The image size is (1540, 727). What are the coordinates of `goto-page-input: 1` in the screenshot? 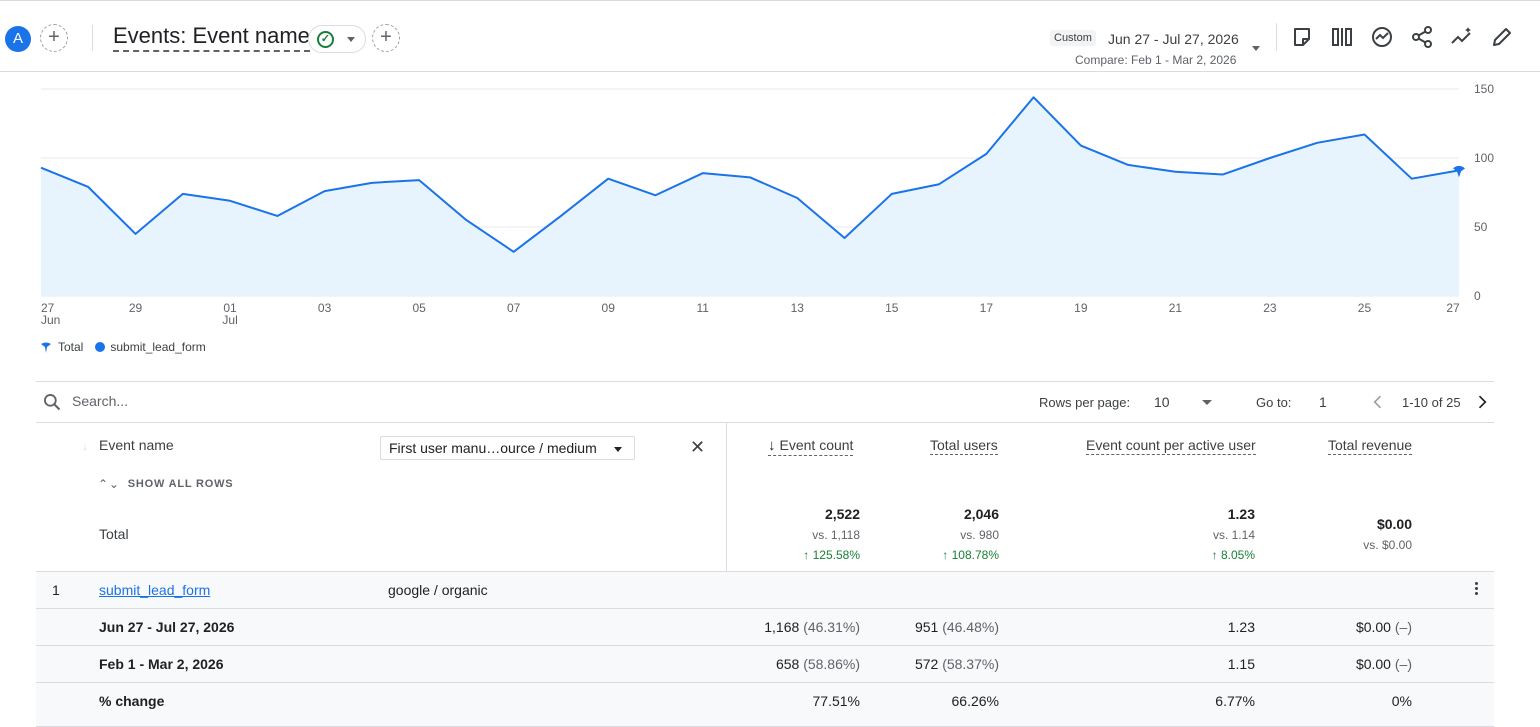 It's located at (1323, 402).